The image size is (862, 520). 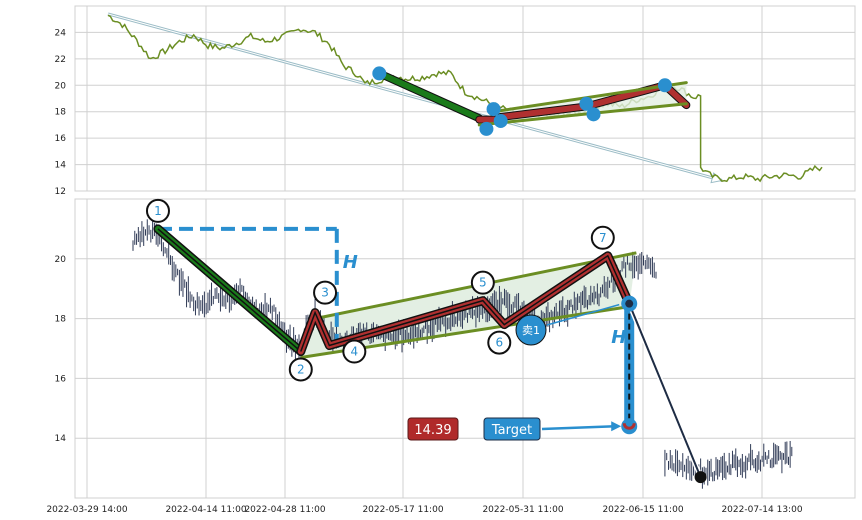 What do you see at coordinates (61, 139) in the screenshot?
I see `top-y-tick-label: 16` at bounding box center [61, 139].